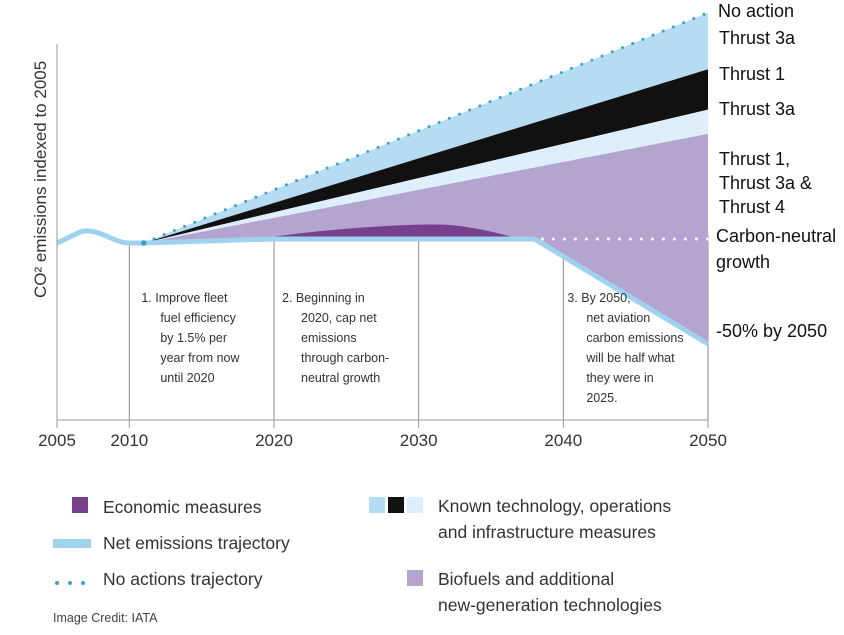 The width and height of the screenshot is (844, 635). I want to click on x-tick-label: 2010, so click(129, 440).